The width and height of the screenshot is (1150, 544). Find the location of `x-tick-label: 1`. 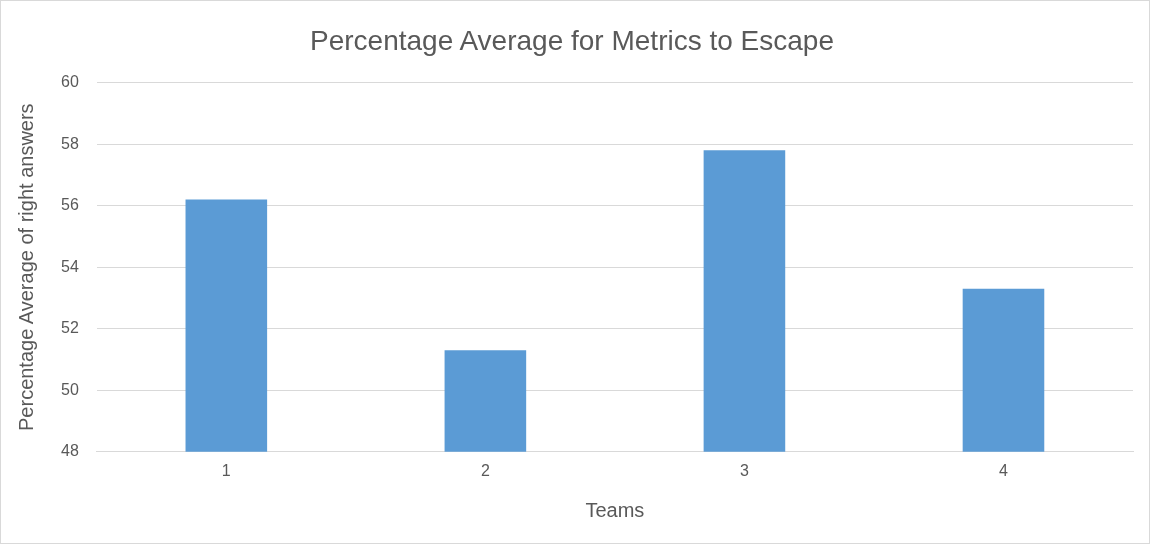

x-tick-label: 1 is located at coordinates (226, 470).